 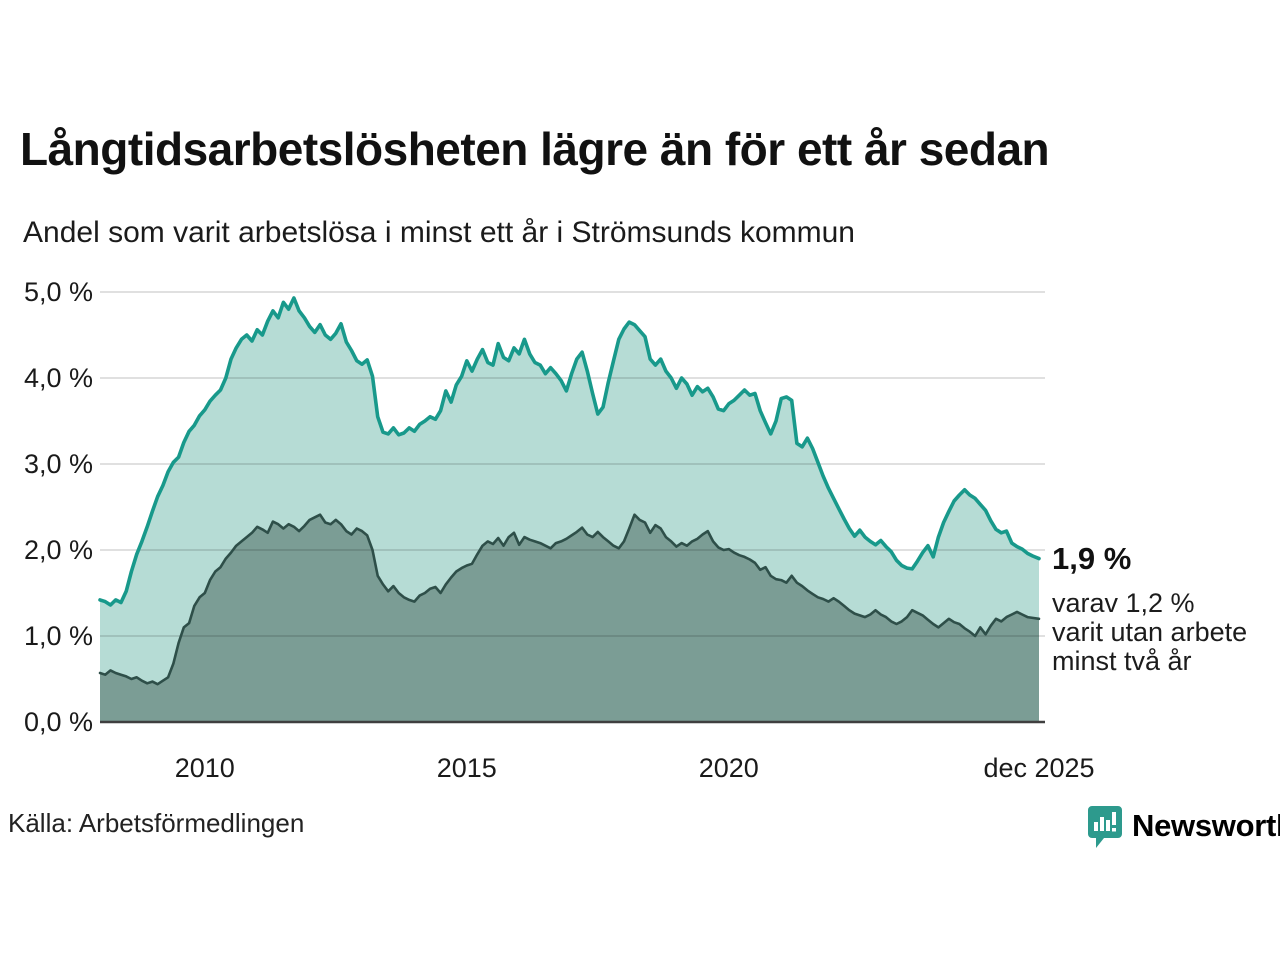 I want to click on annotation-latest-value: 1,9 %, so click(x=1092, y=558).